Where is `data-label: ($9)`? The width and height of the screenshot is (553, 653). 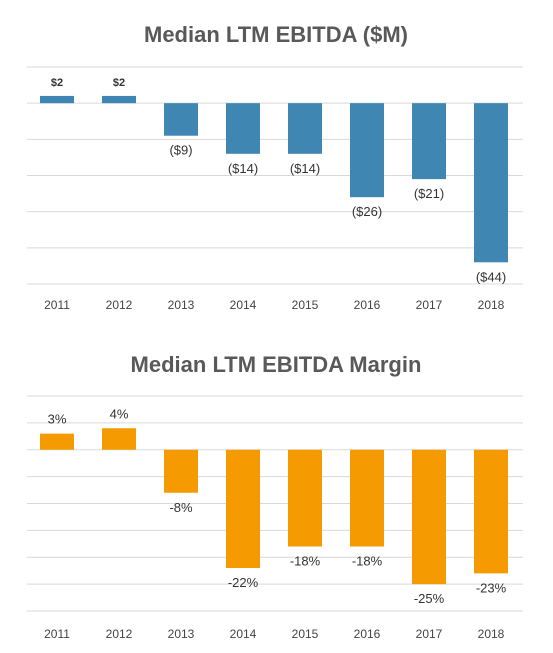 data-label: ($9) is located at coordinates (180, 150).